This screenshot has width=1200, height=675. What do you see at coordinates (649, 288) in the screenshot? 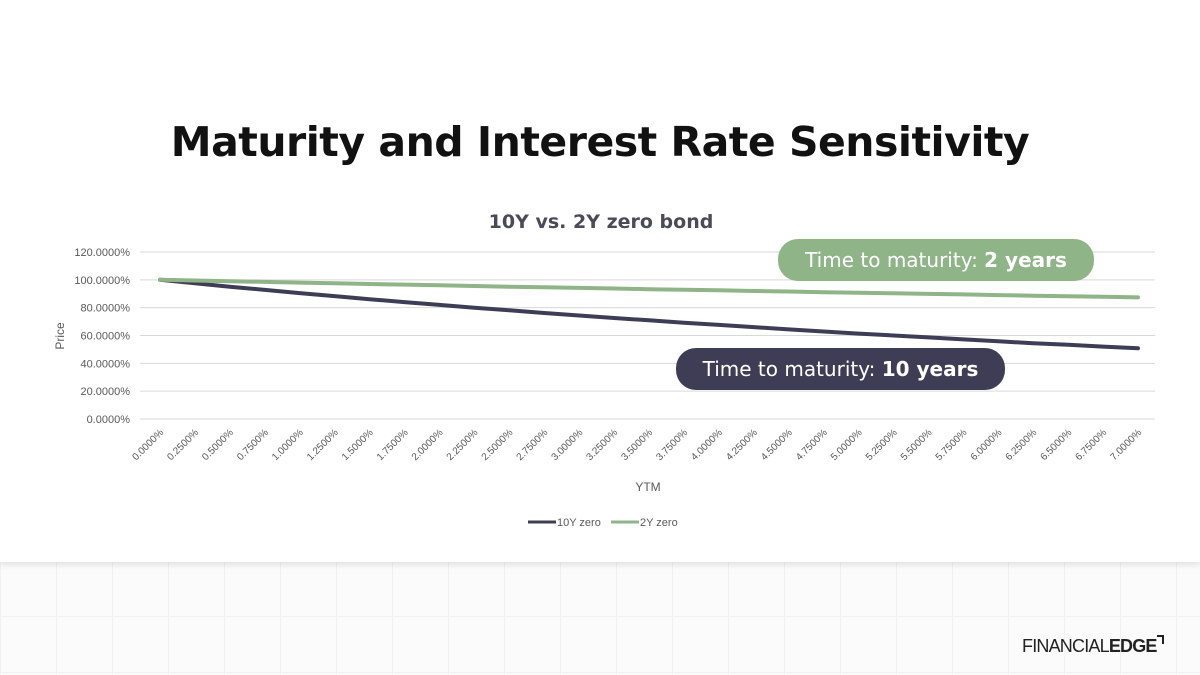
I see `series-line-2y` at bounding box center [649, 288].